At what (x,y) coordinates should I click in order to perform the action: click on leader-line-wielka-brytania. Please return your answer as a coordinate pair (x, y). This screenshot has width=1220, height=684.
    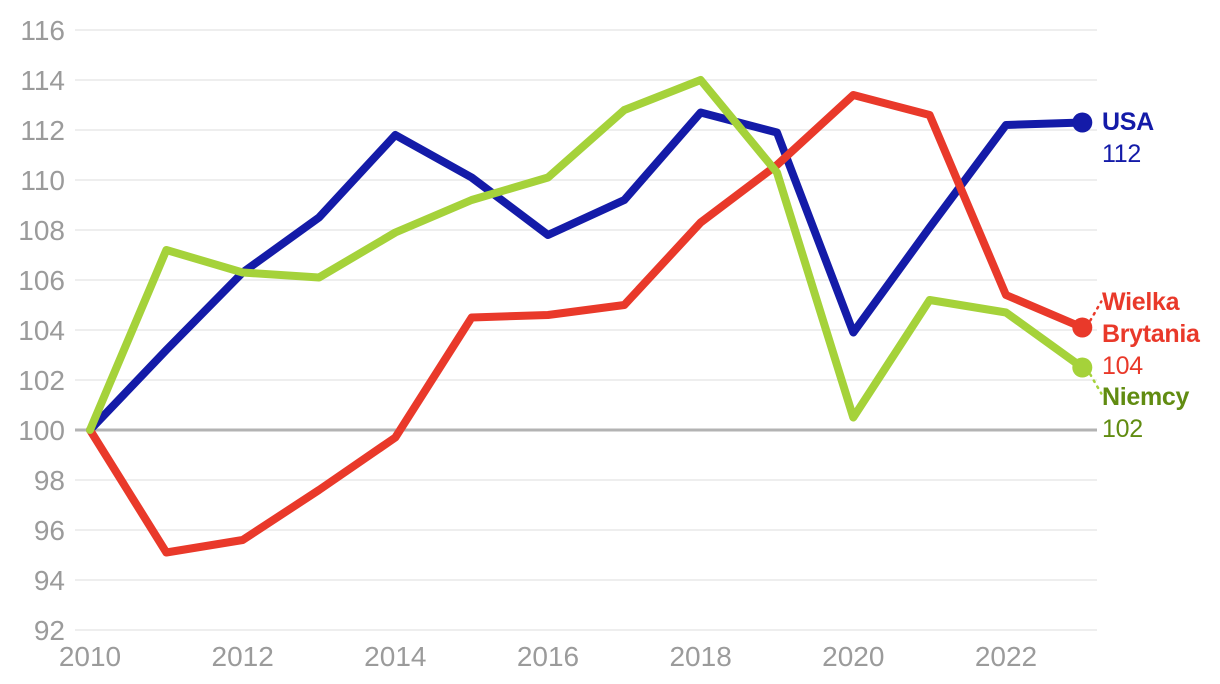
    Looking at the image, I should click on (1096, 311).